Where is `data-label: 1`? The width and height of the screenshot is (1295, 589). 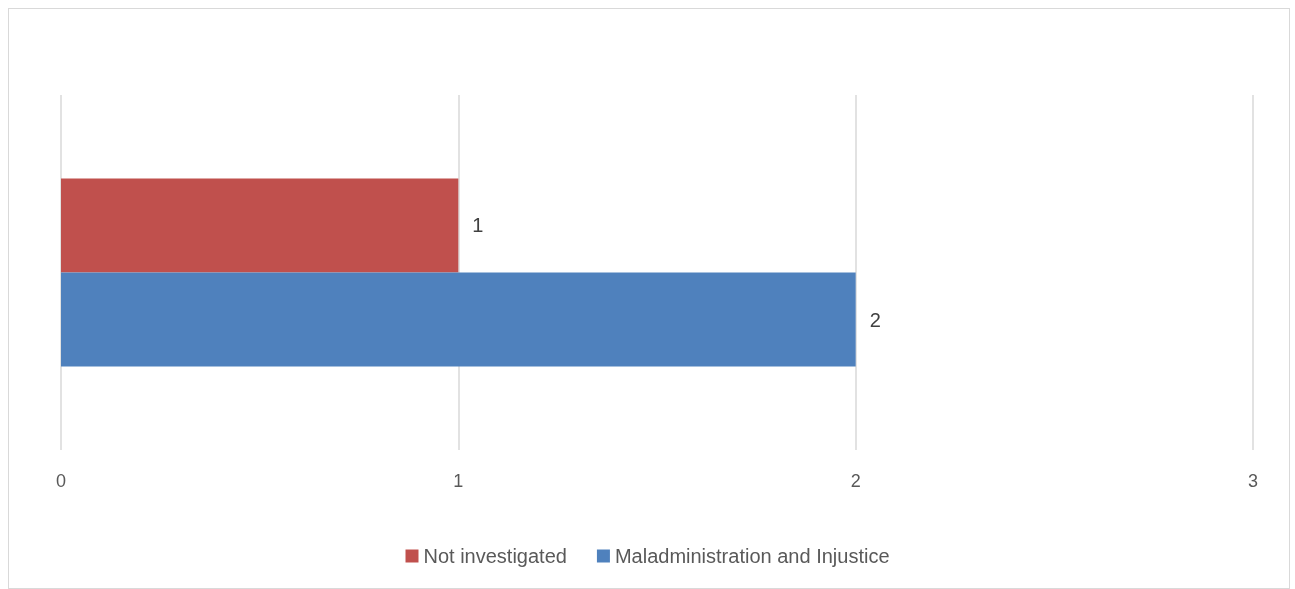 data-label: 1 is located at coordinates (478, 225).